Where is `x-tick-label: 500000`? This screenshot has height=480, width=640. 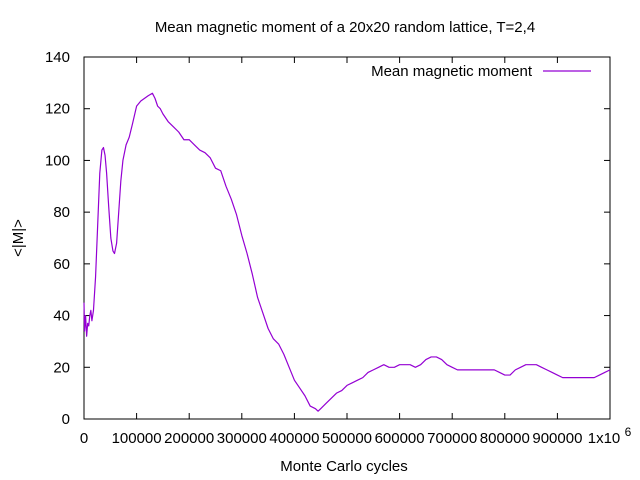 x-tick-label: 500000 is located at coordinates (347, 438).